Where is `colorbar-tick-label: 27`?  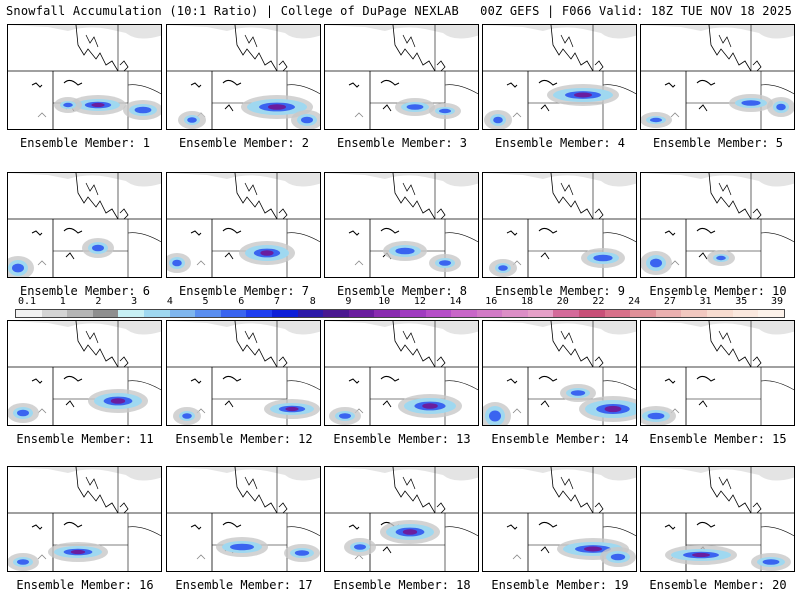 colorbar-tick-label: 27 is located at coordinates (669, 301).